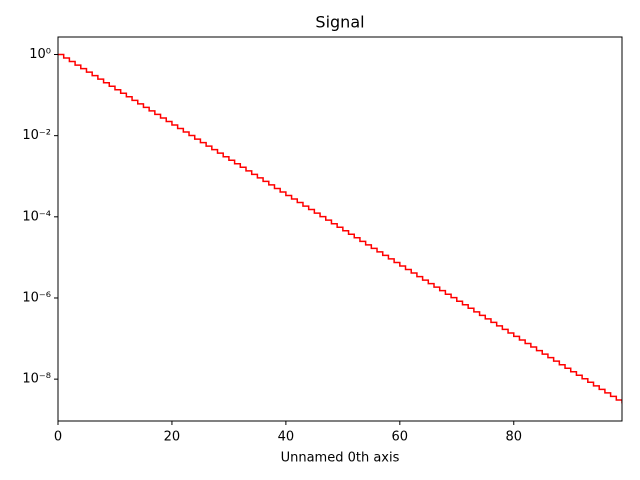  Describe the element at coordinates (36, 135) in the screenshot. I see `y-tick-label: 10⁻²` at that location.